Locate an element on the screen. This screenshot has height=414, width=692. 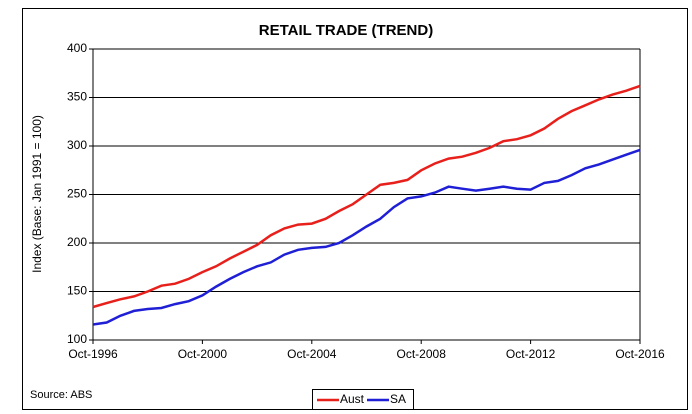
y-tick-label: 100 is located at coordinates (77, 339).